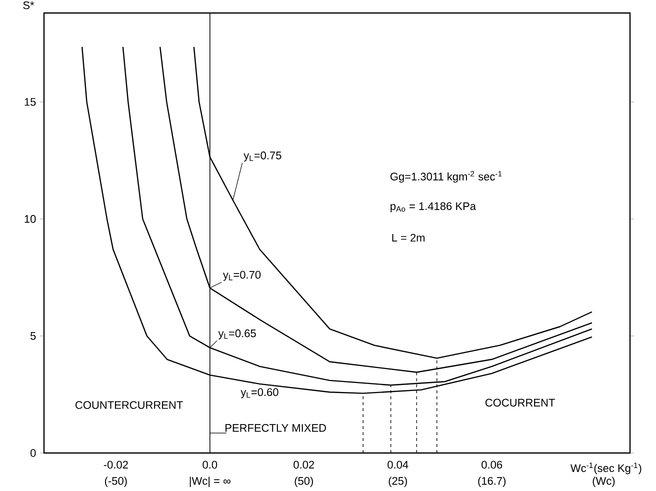 The width and height of the screenshot is (656, 491). I want to click on series-label: y$_{L}$=0.60, so click(259, 393).